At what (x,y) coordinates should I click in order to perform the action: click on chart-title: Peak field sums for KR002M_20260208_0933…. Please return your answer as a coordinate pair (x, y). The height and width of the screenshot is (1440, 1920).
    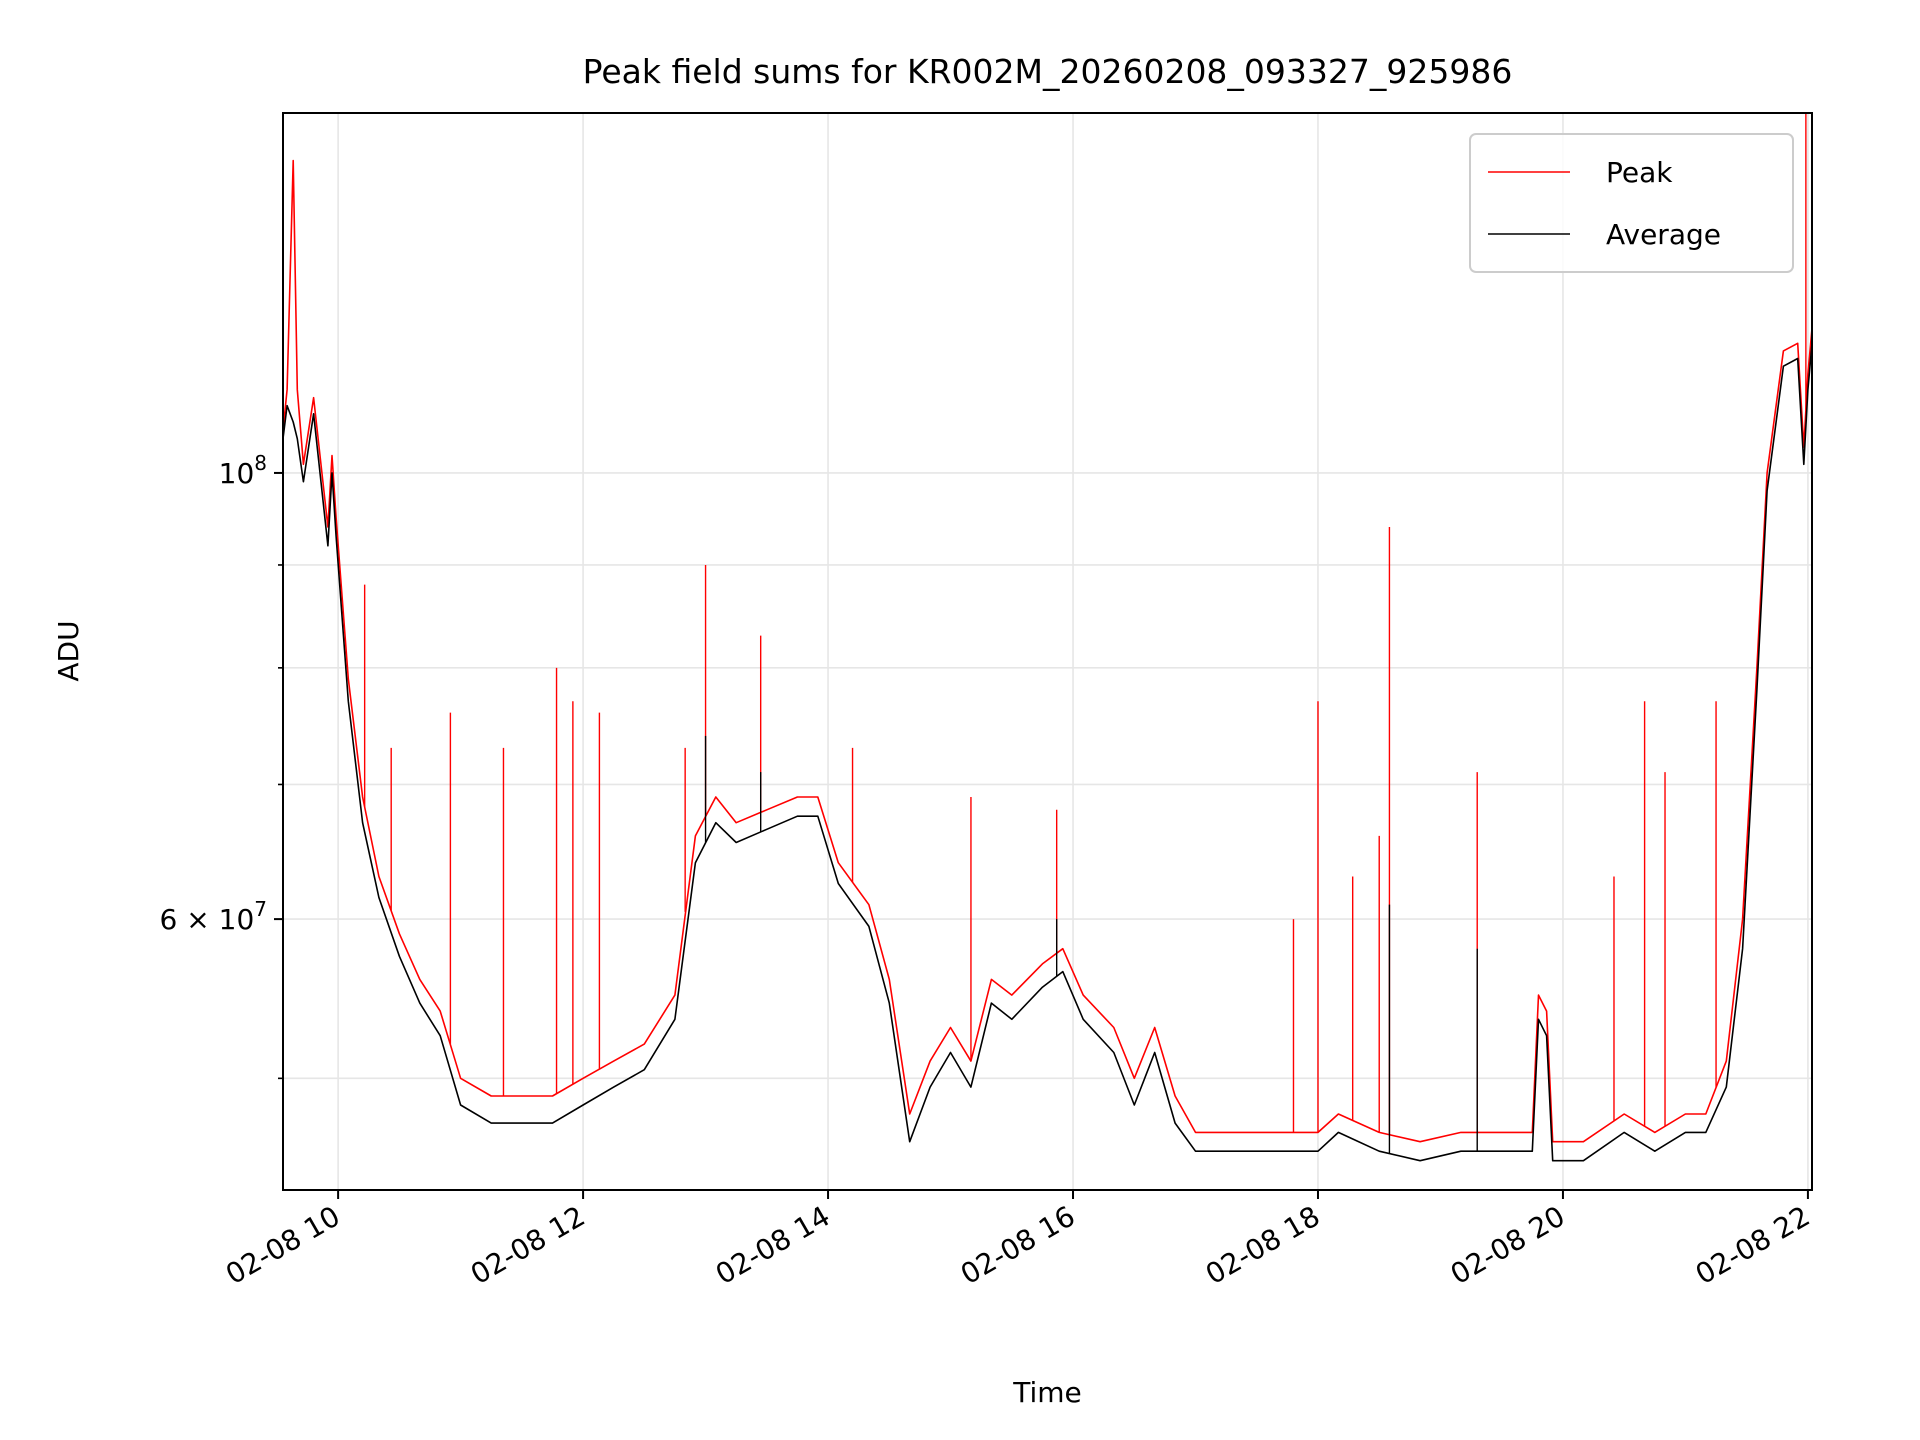
    Looking at the image, I should click on (1048, 71).